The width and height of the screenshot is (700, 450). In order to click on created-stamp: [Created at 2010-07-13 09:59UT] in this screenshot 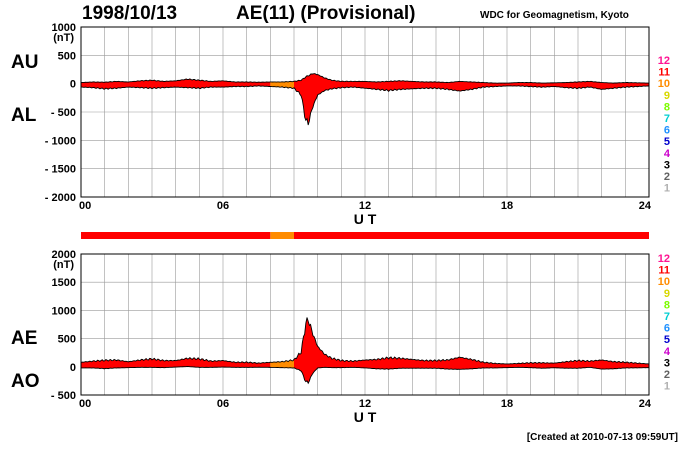, I will do `click(602, 437)`.